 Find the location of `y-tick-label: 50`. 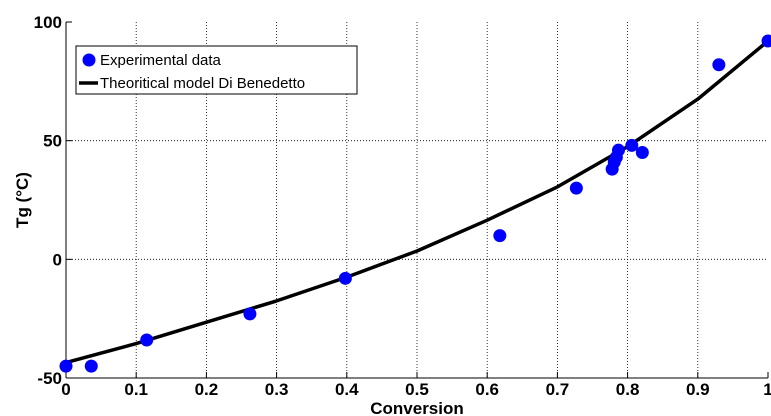

y-tick-label: 50 is located at coordinates (52, 141).